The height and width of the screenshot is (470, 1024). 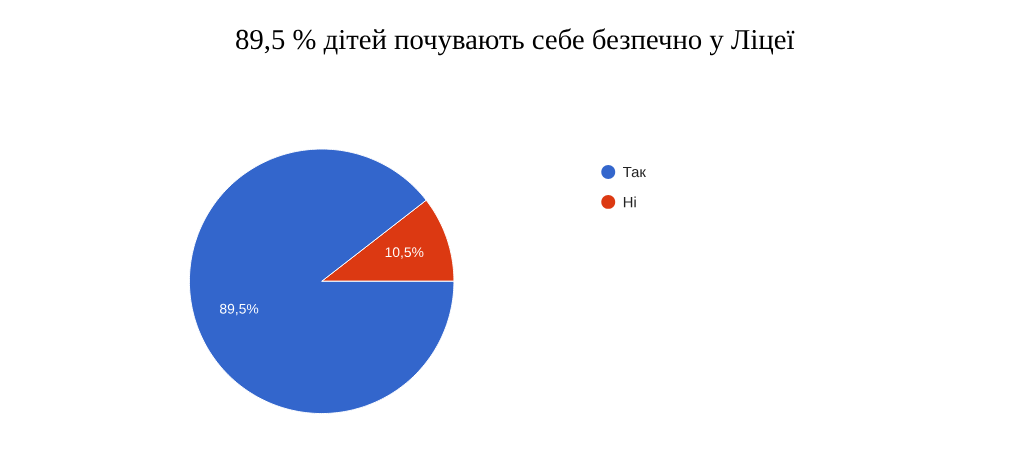 I want to click on legend-label: Так, so click(x=634, y=172).